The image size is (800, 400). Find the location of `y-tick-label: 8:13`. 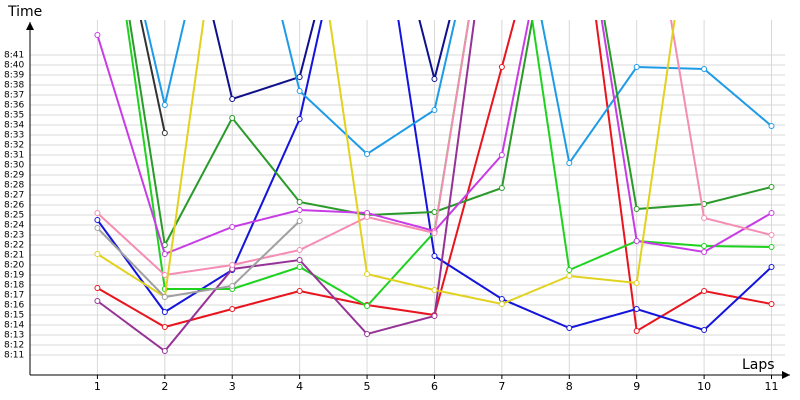

y-tick-label: 8:13 is located at coordinates (14, 336).